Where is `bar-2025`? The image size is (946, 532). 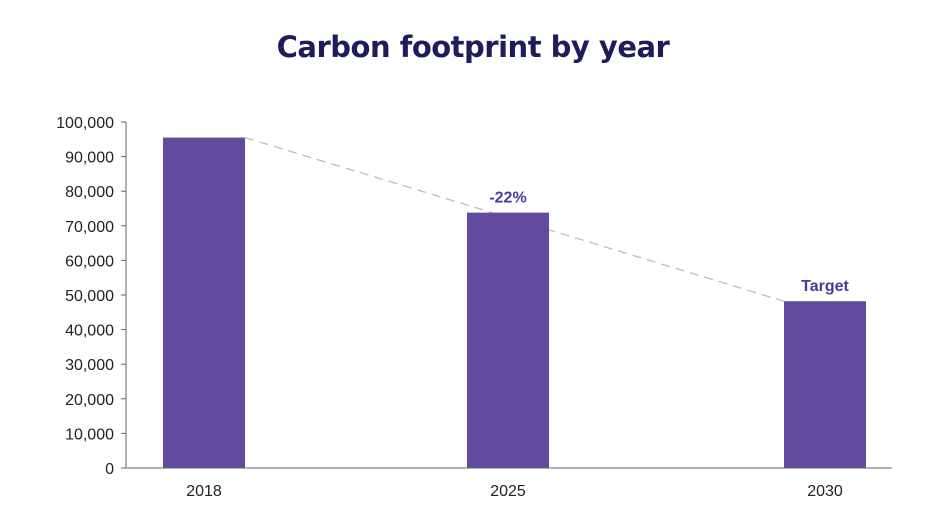
bar-2025 is located at coordinates (508, 340).